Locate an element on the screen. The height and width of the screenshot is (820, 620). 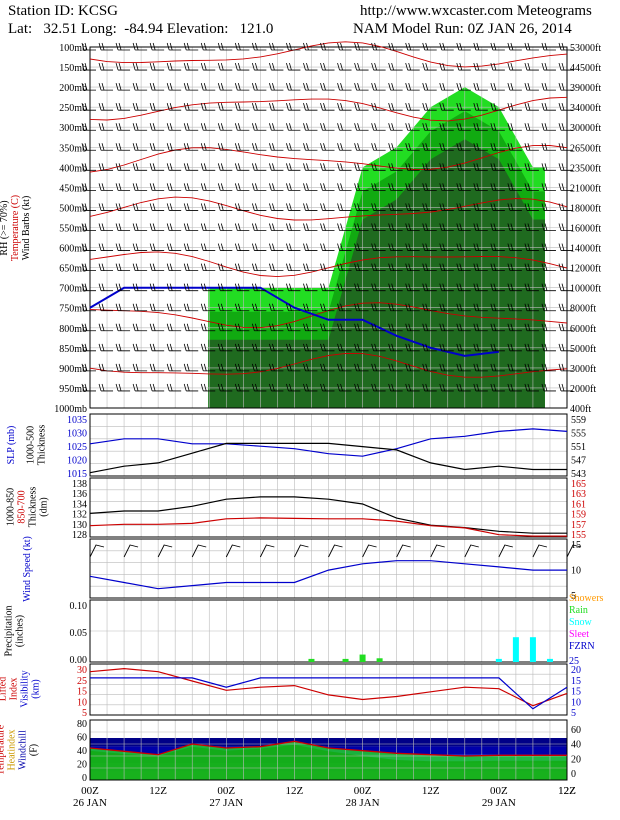
pressure-level-label: 250mb is located at coordinates (73, 108).